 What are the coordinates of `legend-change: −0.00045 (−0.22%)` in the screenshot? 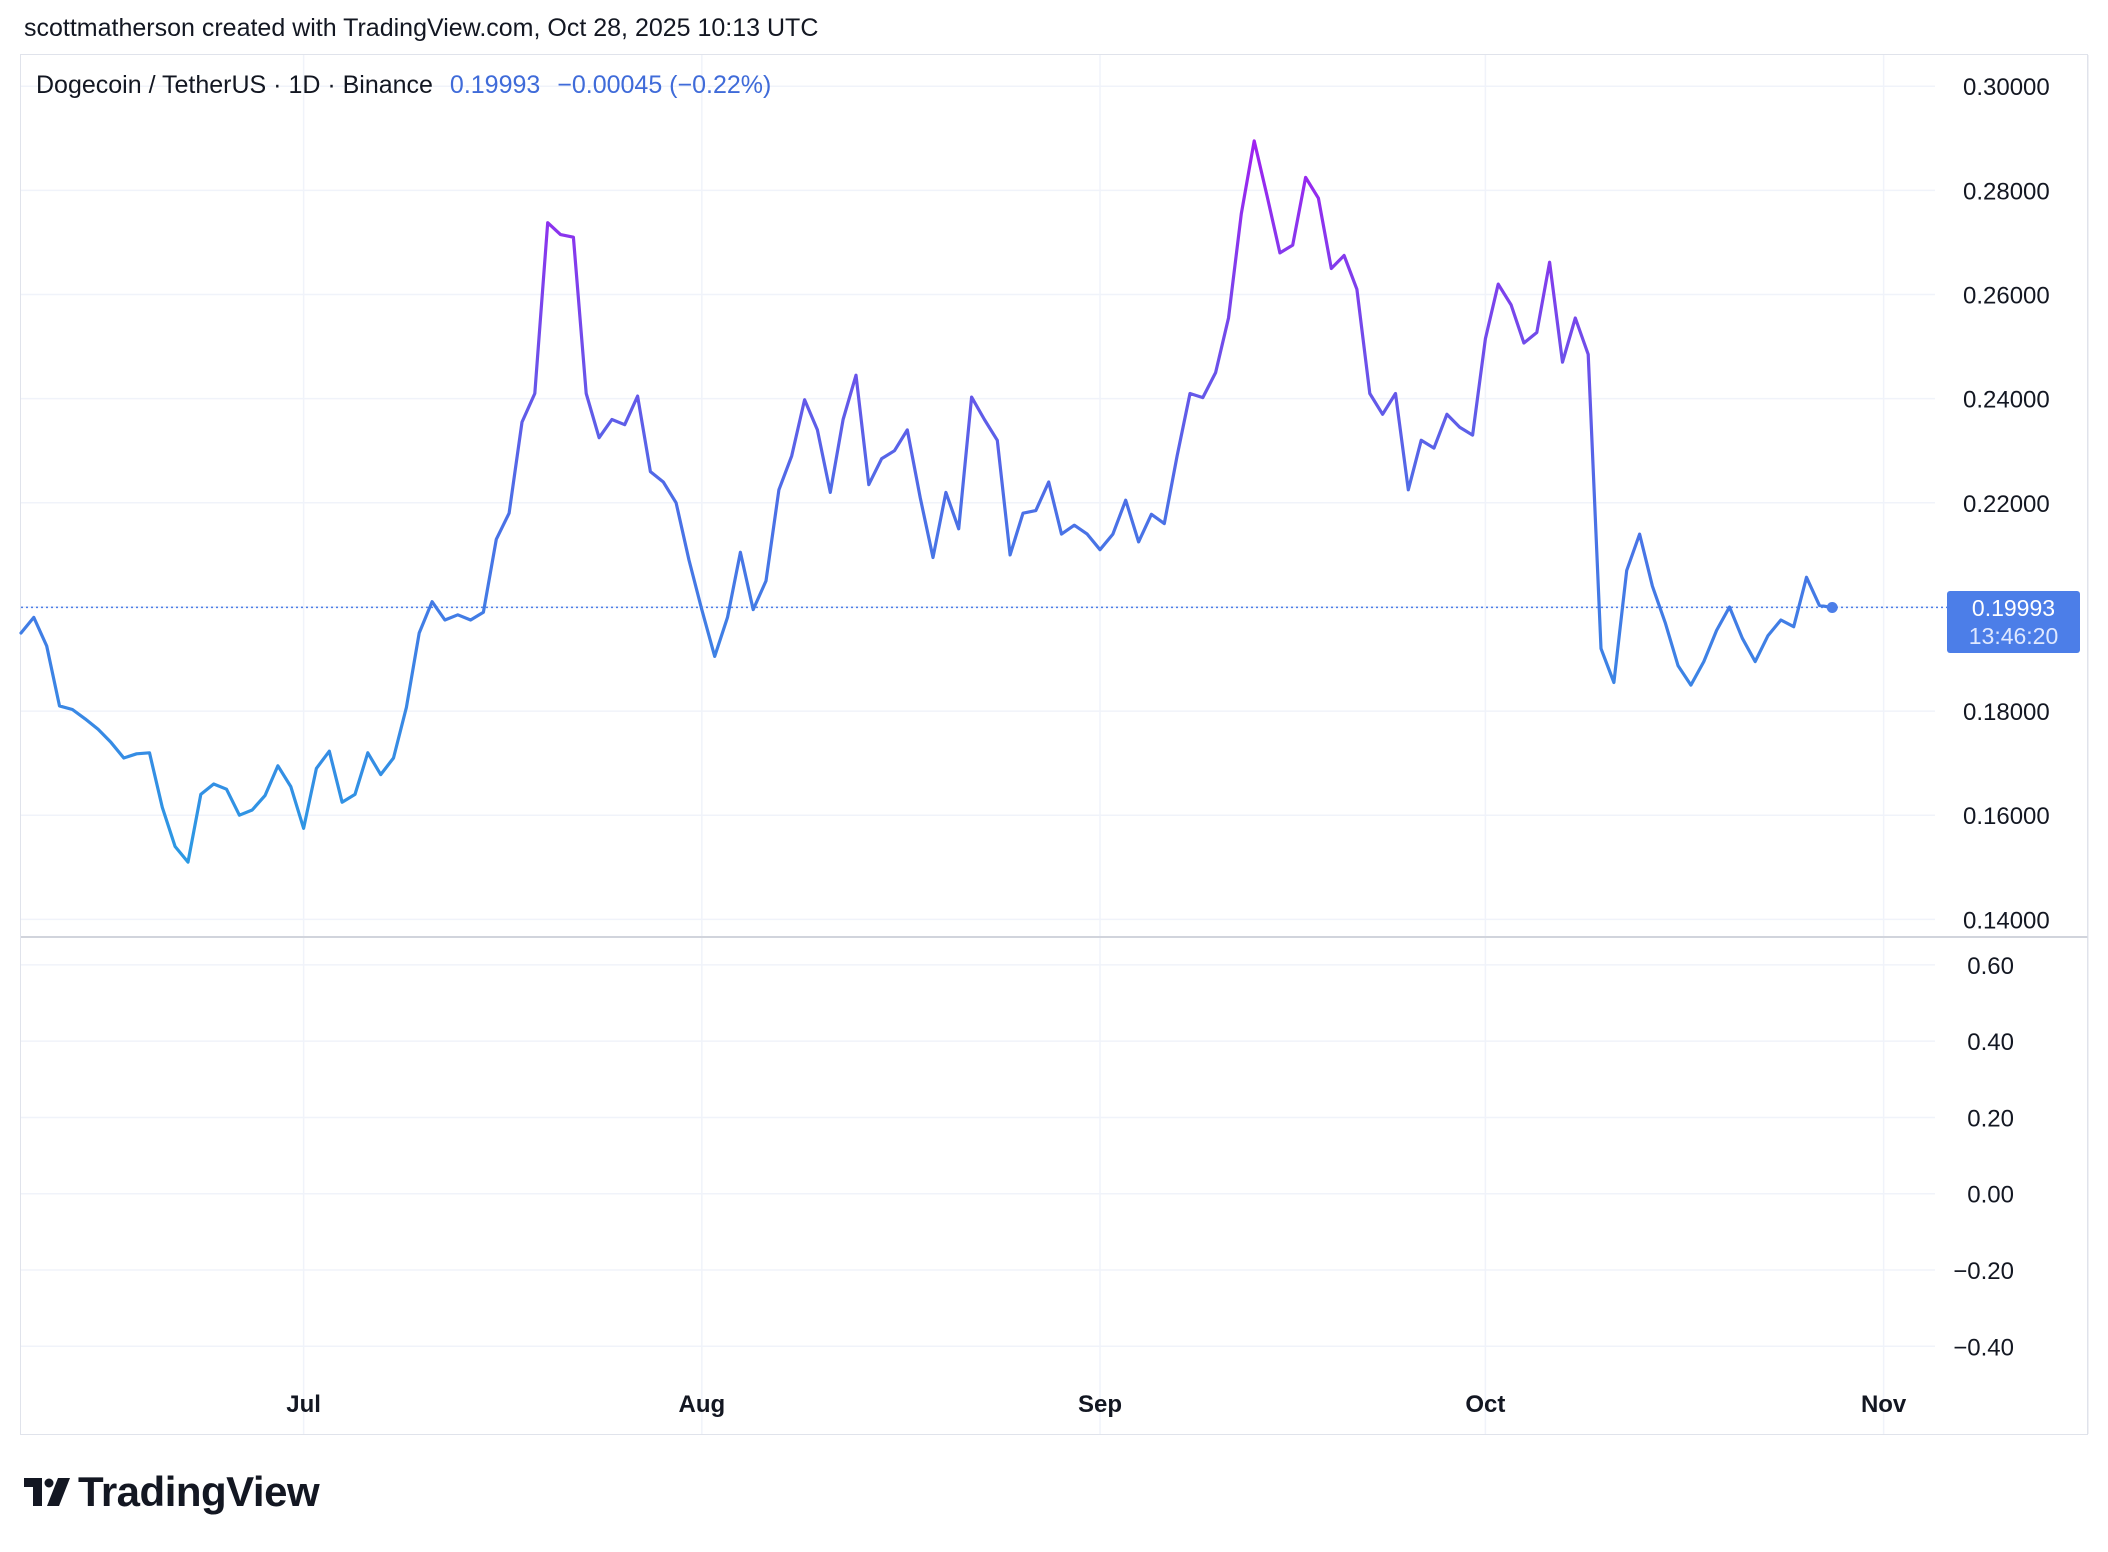 It's located at (664, 85).